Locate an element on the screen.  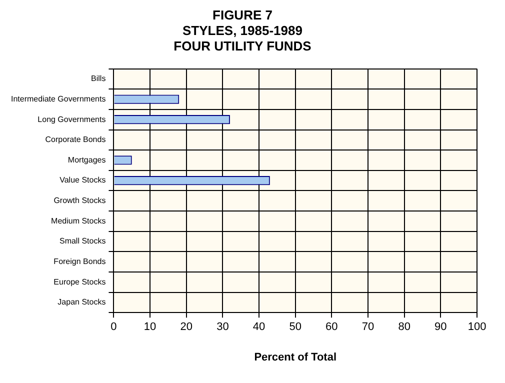
y-tick-label: Foreign Bonds is located at coordinates (80, 261).